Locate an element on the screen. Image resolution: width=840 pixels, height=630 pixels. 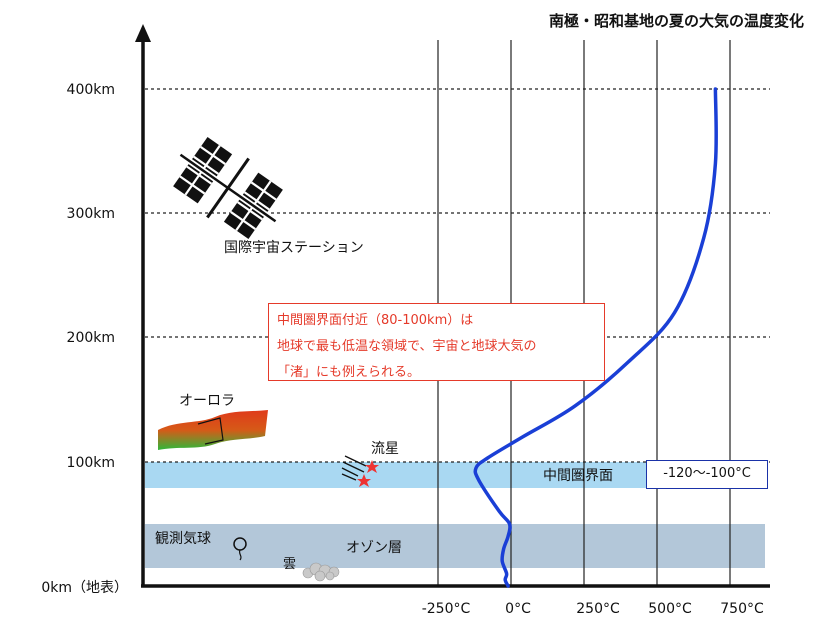
x-tick-labels: -250°C 0°C 250°C 500°C 750°C is located at coordinates (593, 609).